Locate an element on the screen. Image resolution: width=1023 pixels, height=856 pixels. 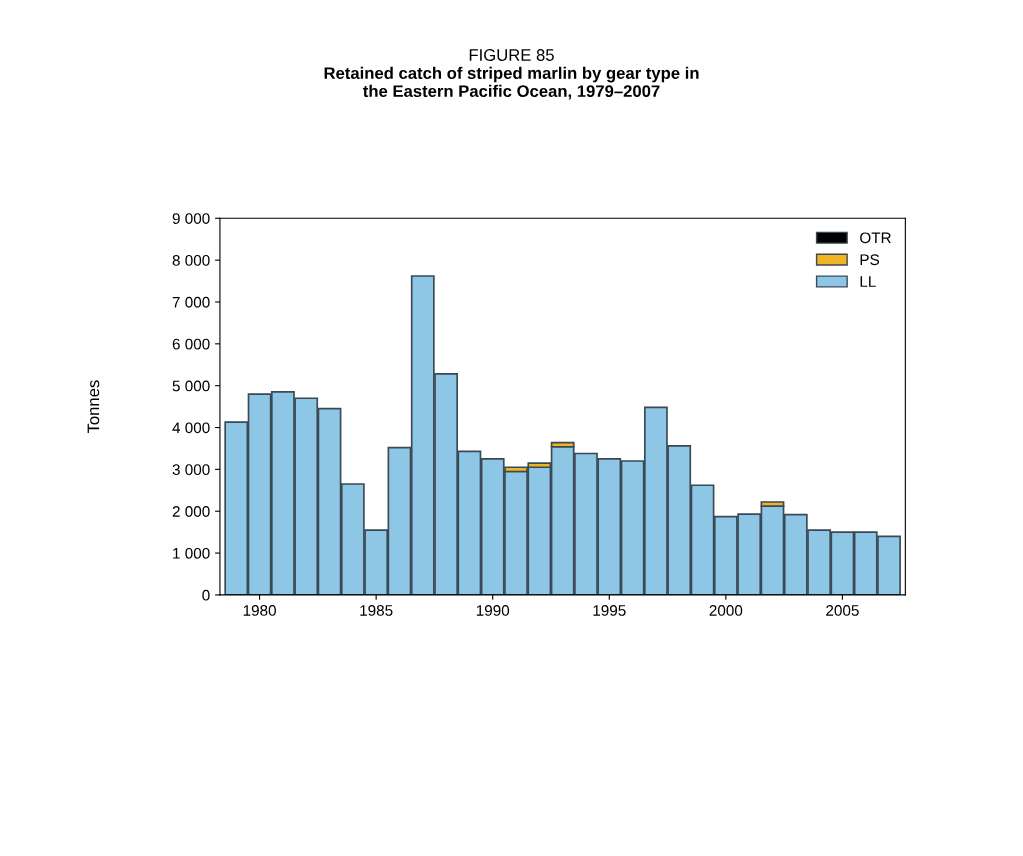
y-axis-title: Tonnes is located at coordinates (93, 407).